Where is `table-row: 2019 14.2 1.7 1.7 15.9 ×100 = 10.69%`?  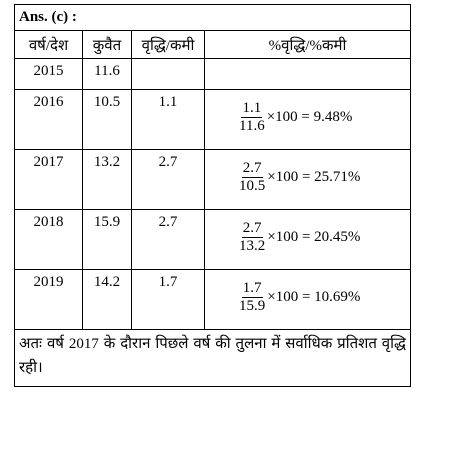 table-row: 2019 14.2 1.7 1.7 15.9 ×100 = 10.69% is located at coordinates (213, 299).